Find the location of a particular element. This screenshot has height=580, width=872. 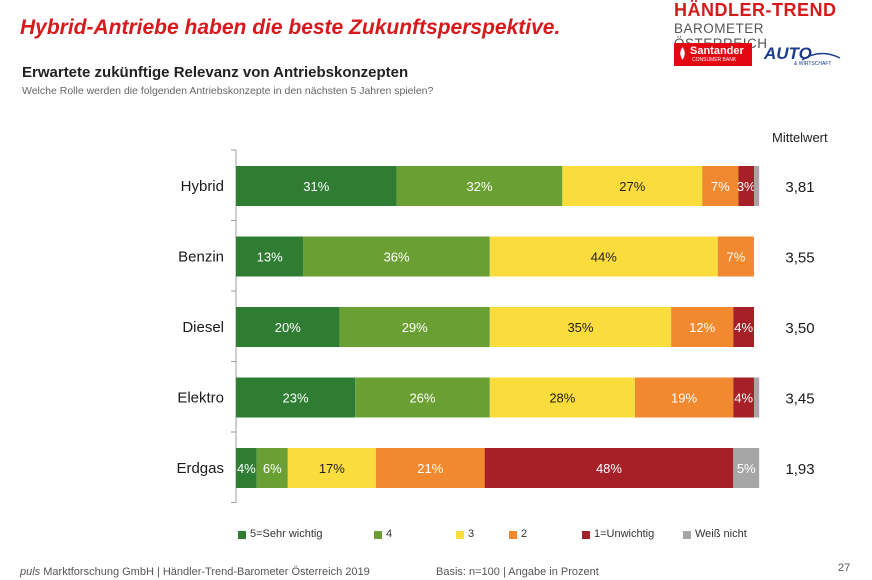

mittelwert-value: 3,45 is located at coordinates (799, 399).